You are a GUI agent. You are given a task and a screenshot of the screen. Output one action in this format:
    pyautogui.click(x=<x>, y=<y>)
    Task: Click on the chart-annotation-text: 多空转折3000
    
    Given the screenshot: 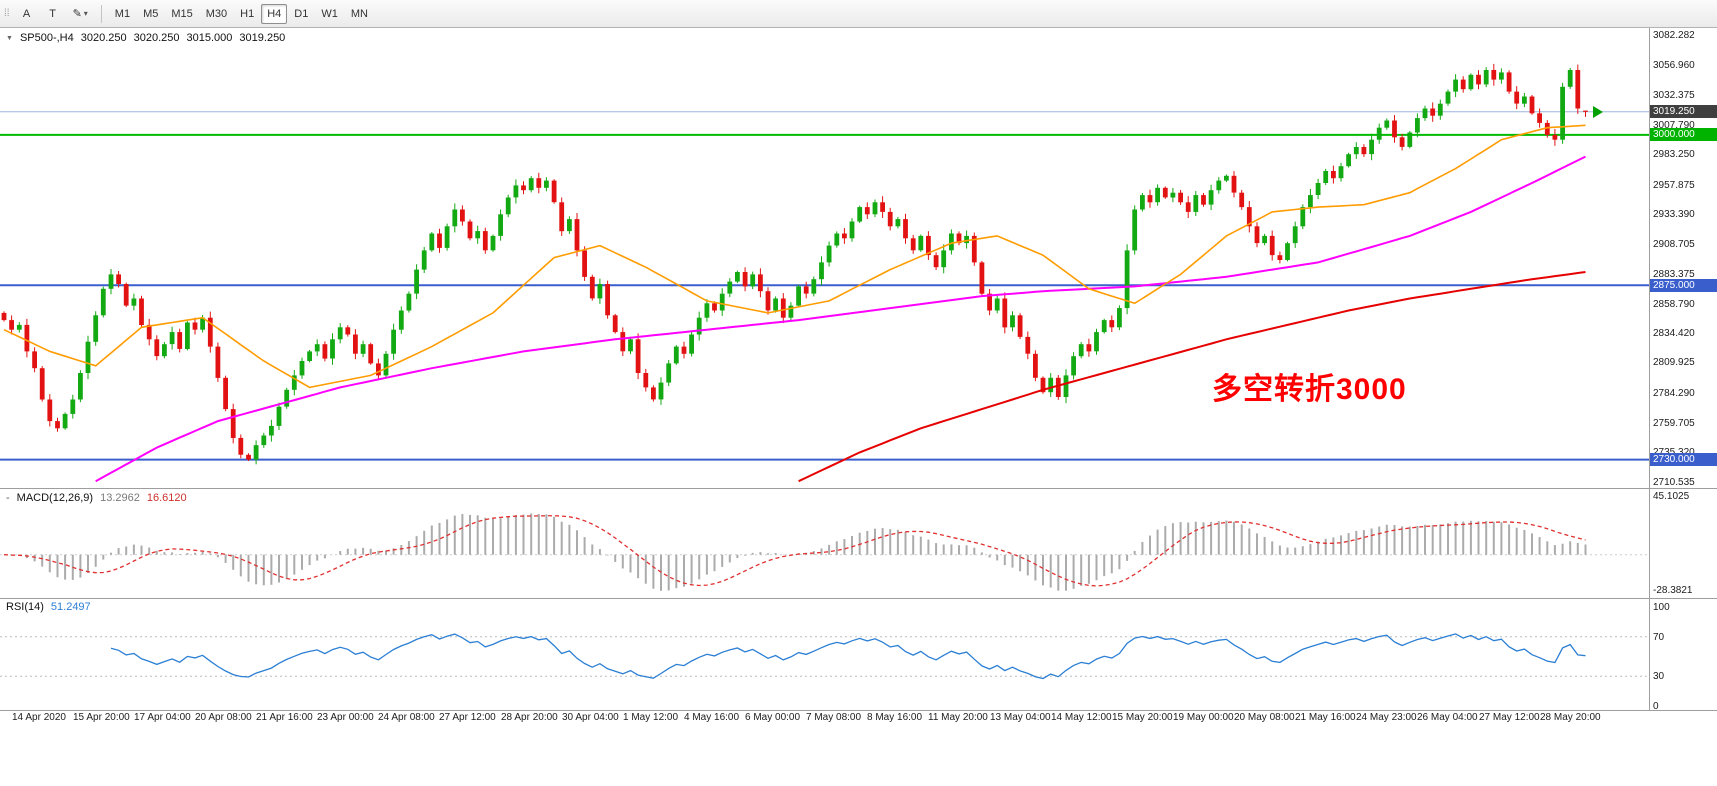 What is the action you would take?
    pyautogui.click(x=1309, y=389)
    